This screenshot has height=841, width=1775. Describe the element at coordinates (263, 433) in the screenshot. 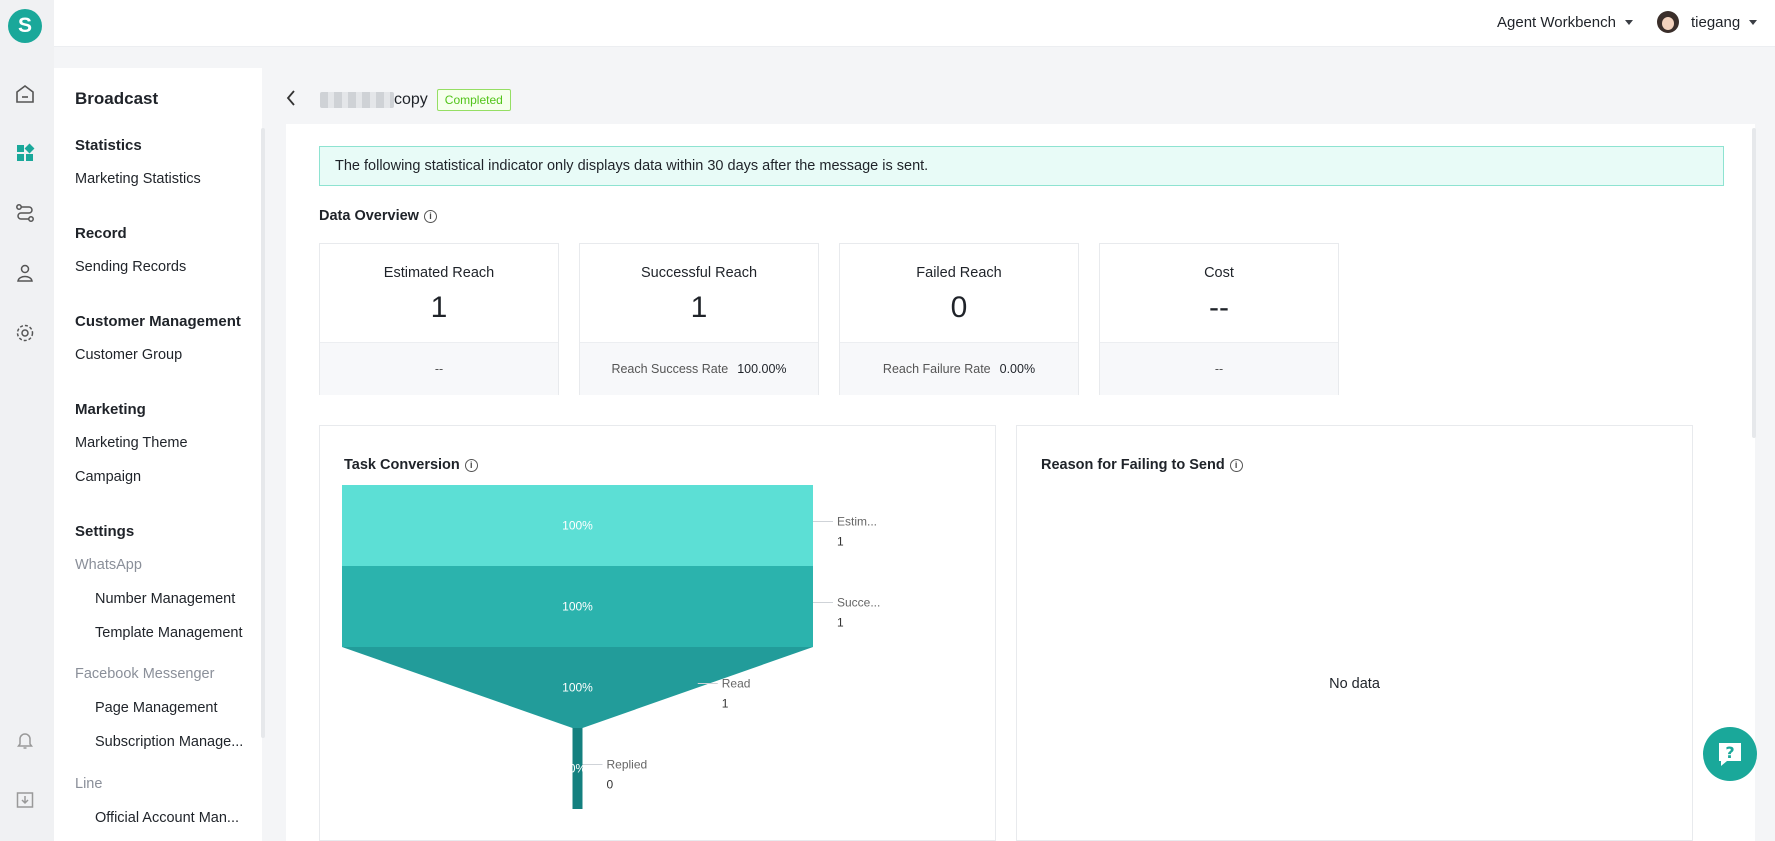

I see `sidebar-scrollbar` at that location.